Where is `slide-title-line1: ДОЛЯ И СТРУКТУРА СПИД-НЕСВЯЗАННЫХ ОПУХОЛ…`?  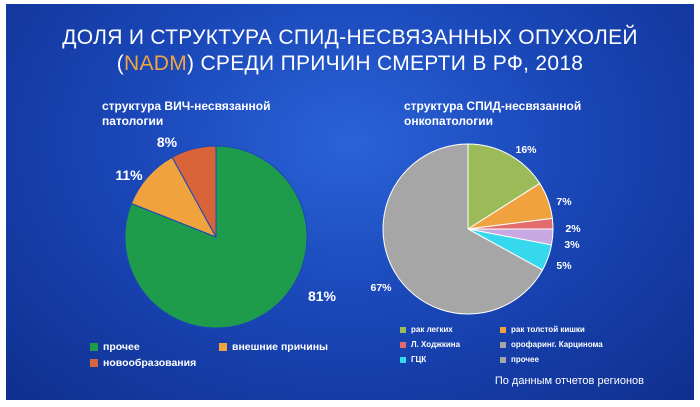 slide-title-line1: ДОЛЯ И СТРУКТУРА СПИД-НЕСВЯЗАННЫХ ОПУХОЛ… is located at coordinates (350, 37).